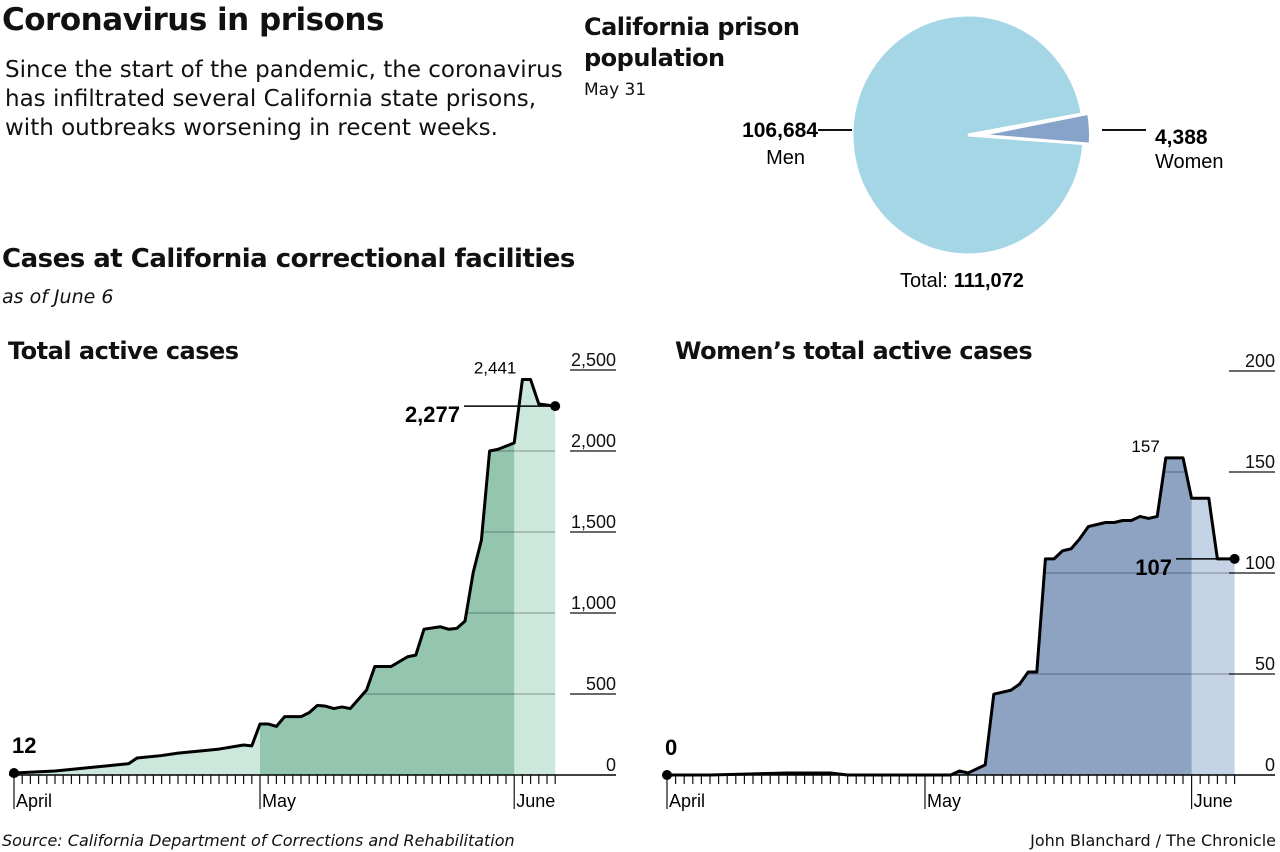 The width and height of the screenshot is (1280, 852). Describe the element at coordinates (671, 747) in the screenshot. I see `start-value-label: 0` at that location.